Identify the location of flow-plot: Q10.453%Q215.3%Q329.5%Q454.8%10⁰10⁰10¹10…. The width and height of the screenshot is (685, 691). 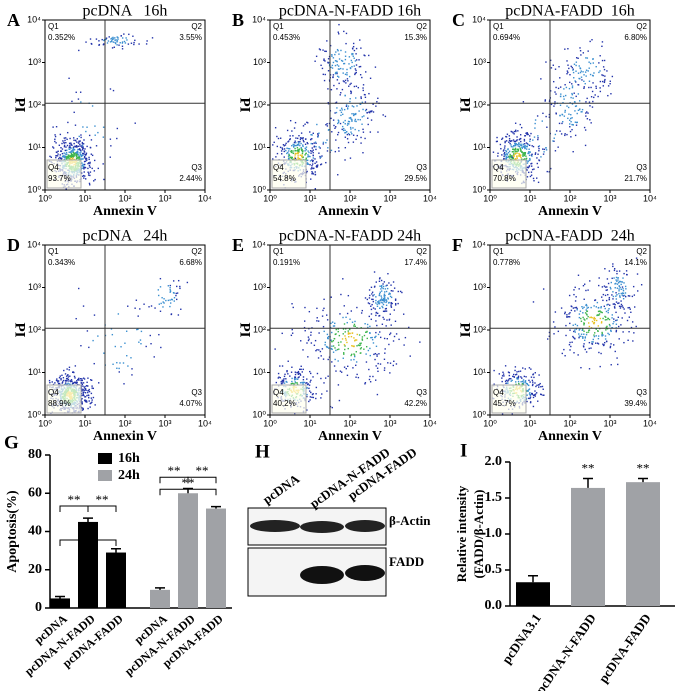
(334, 111).